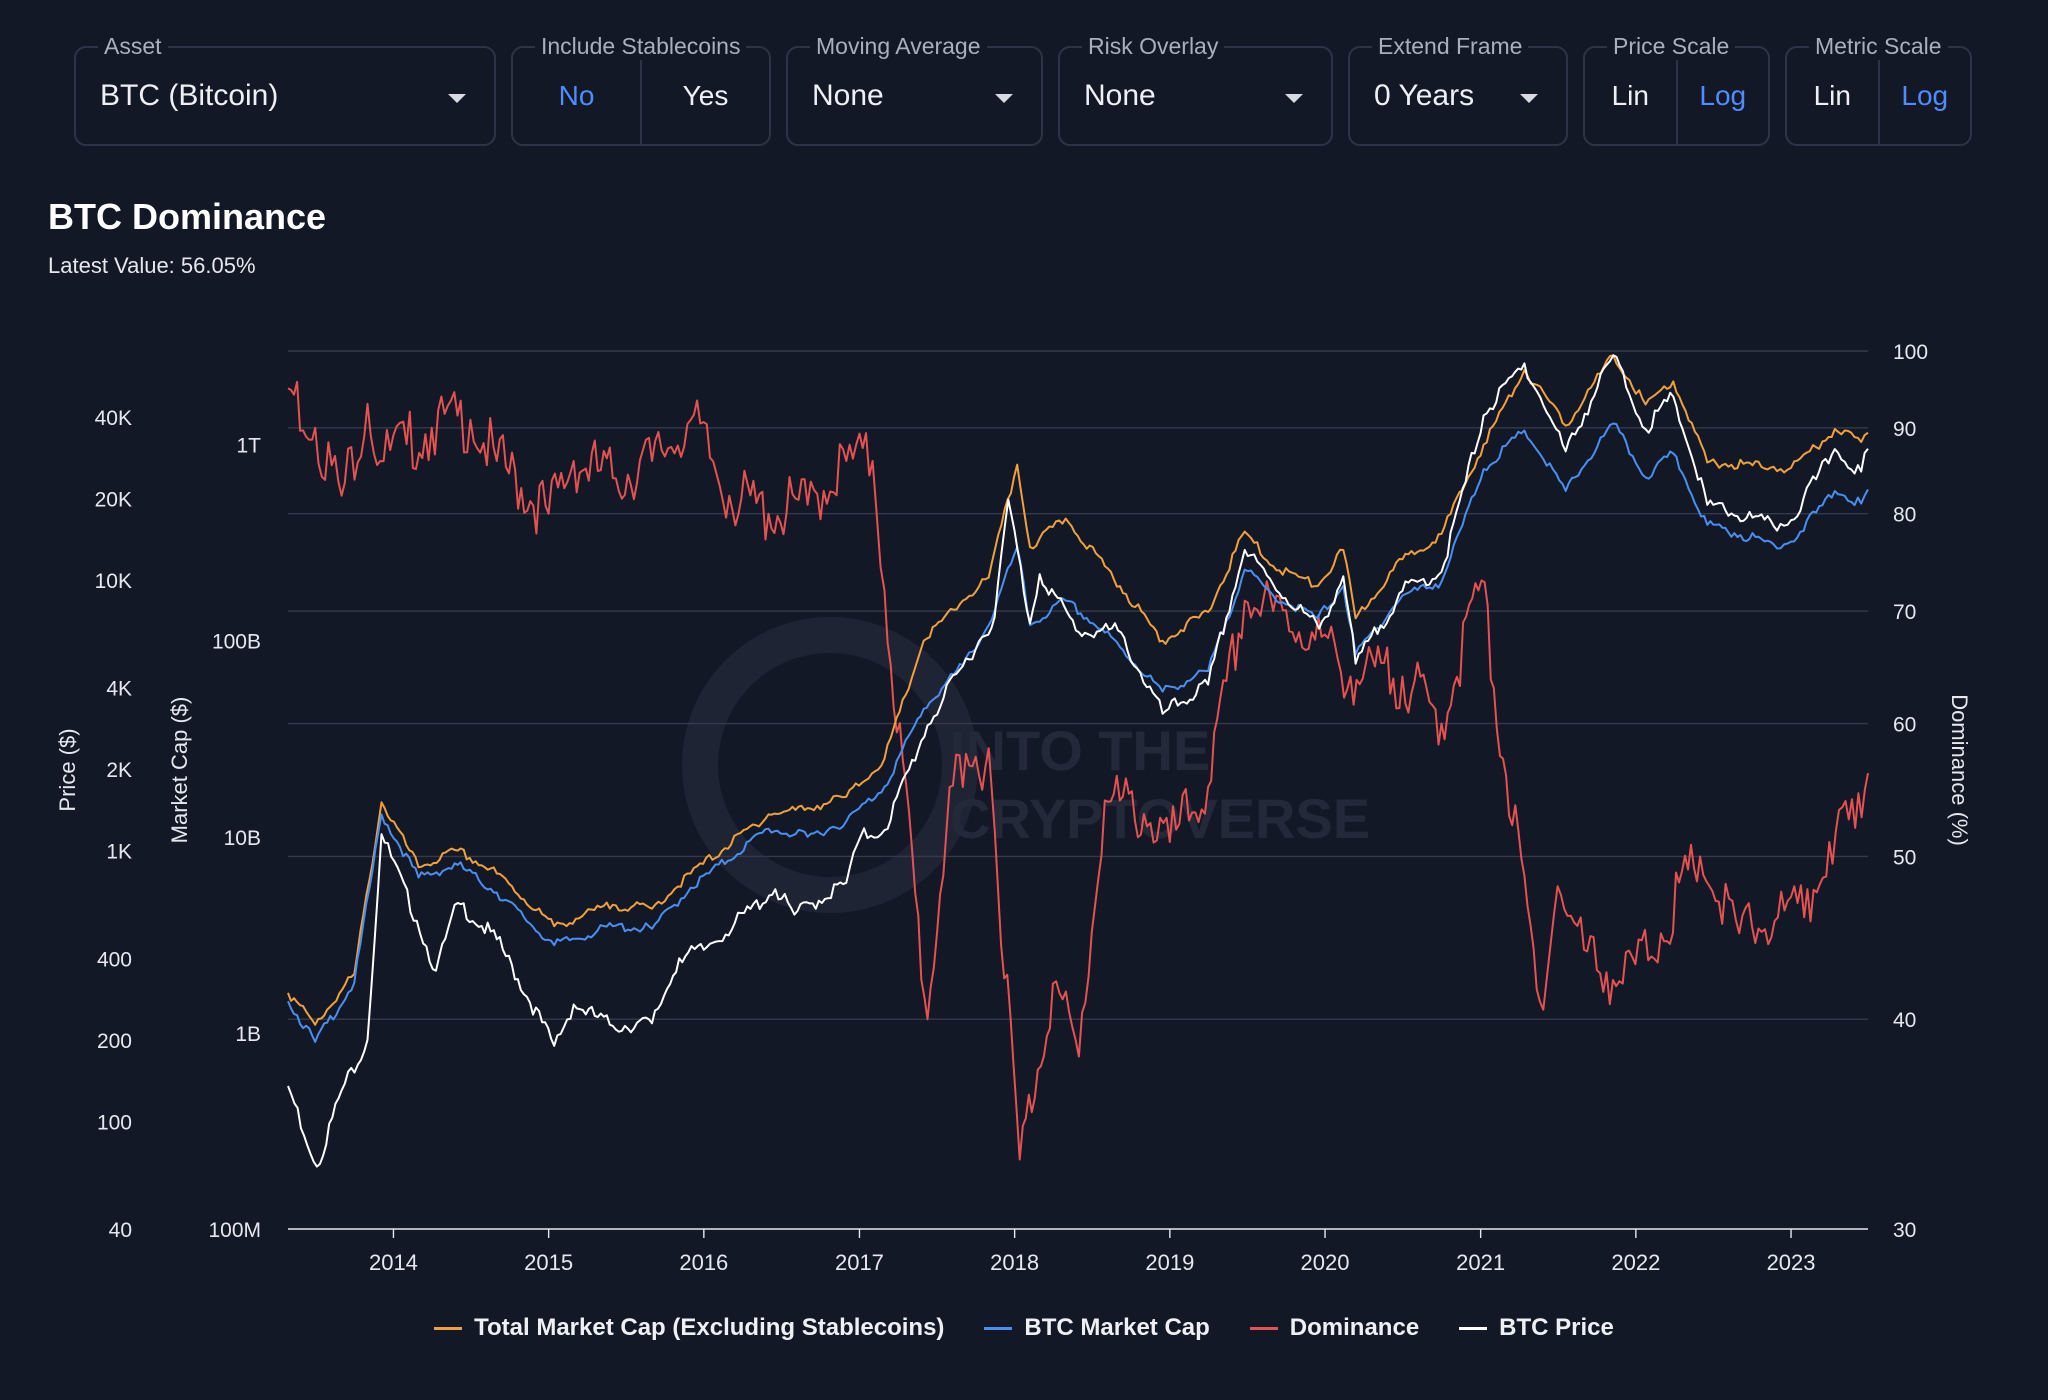 This screenshot has width=2048, height=1400. Describe the element at coordinates (189, 95) in the screenshot. I see `asset-value: BTC (Bitcoin)` at that location.